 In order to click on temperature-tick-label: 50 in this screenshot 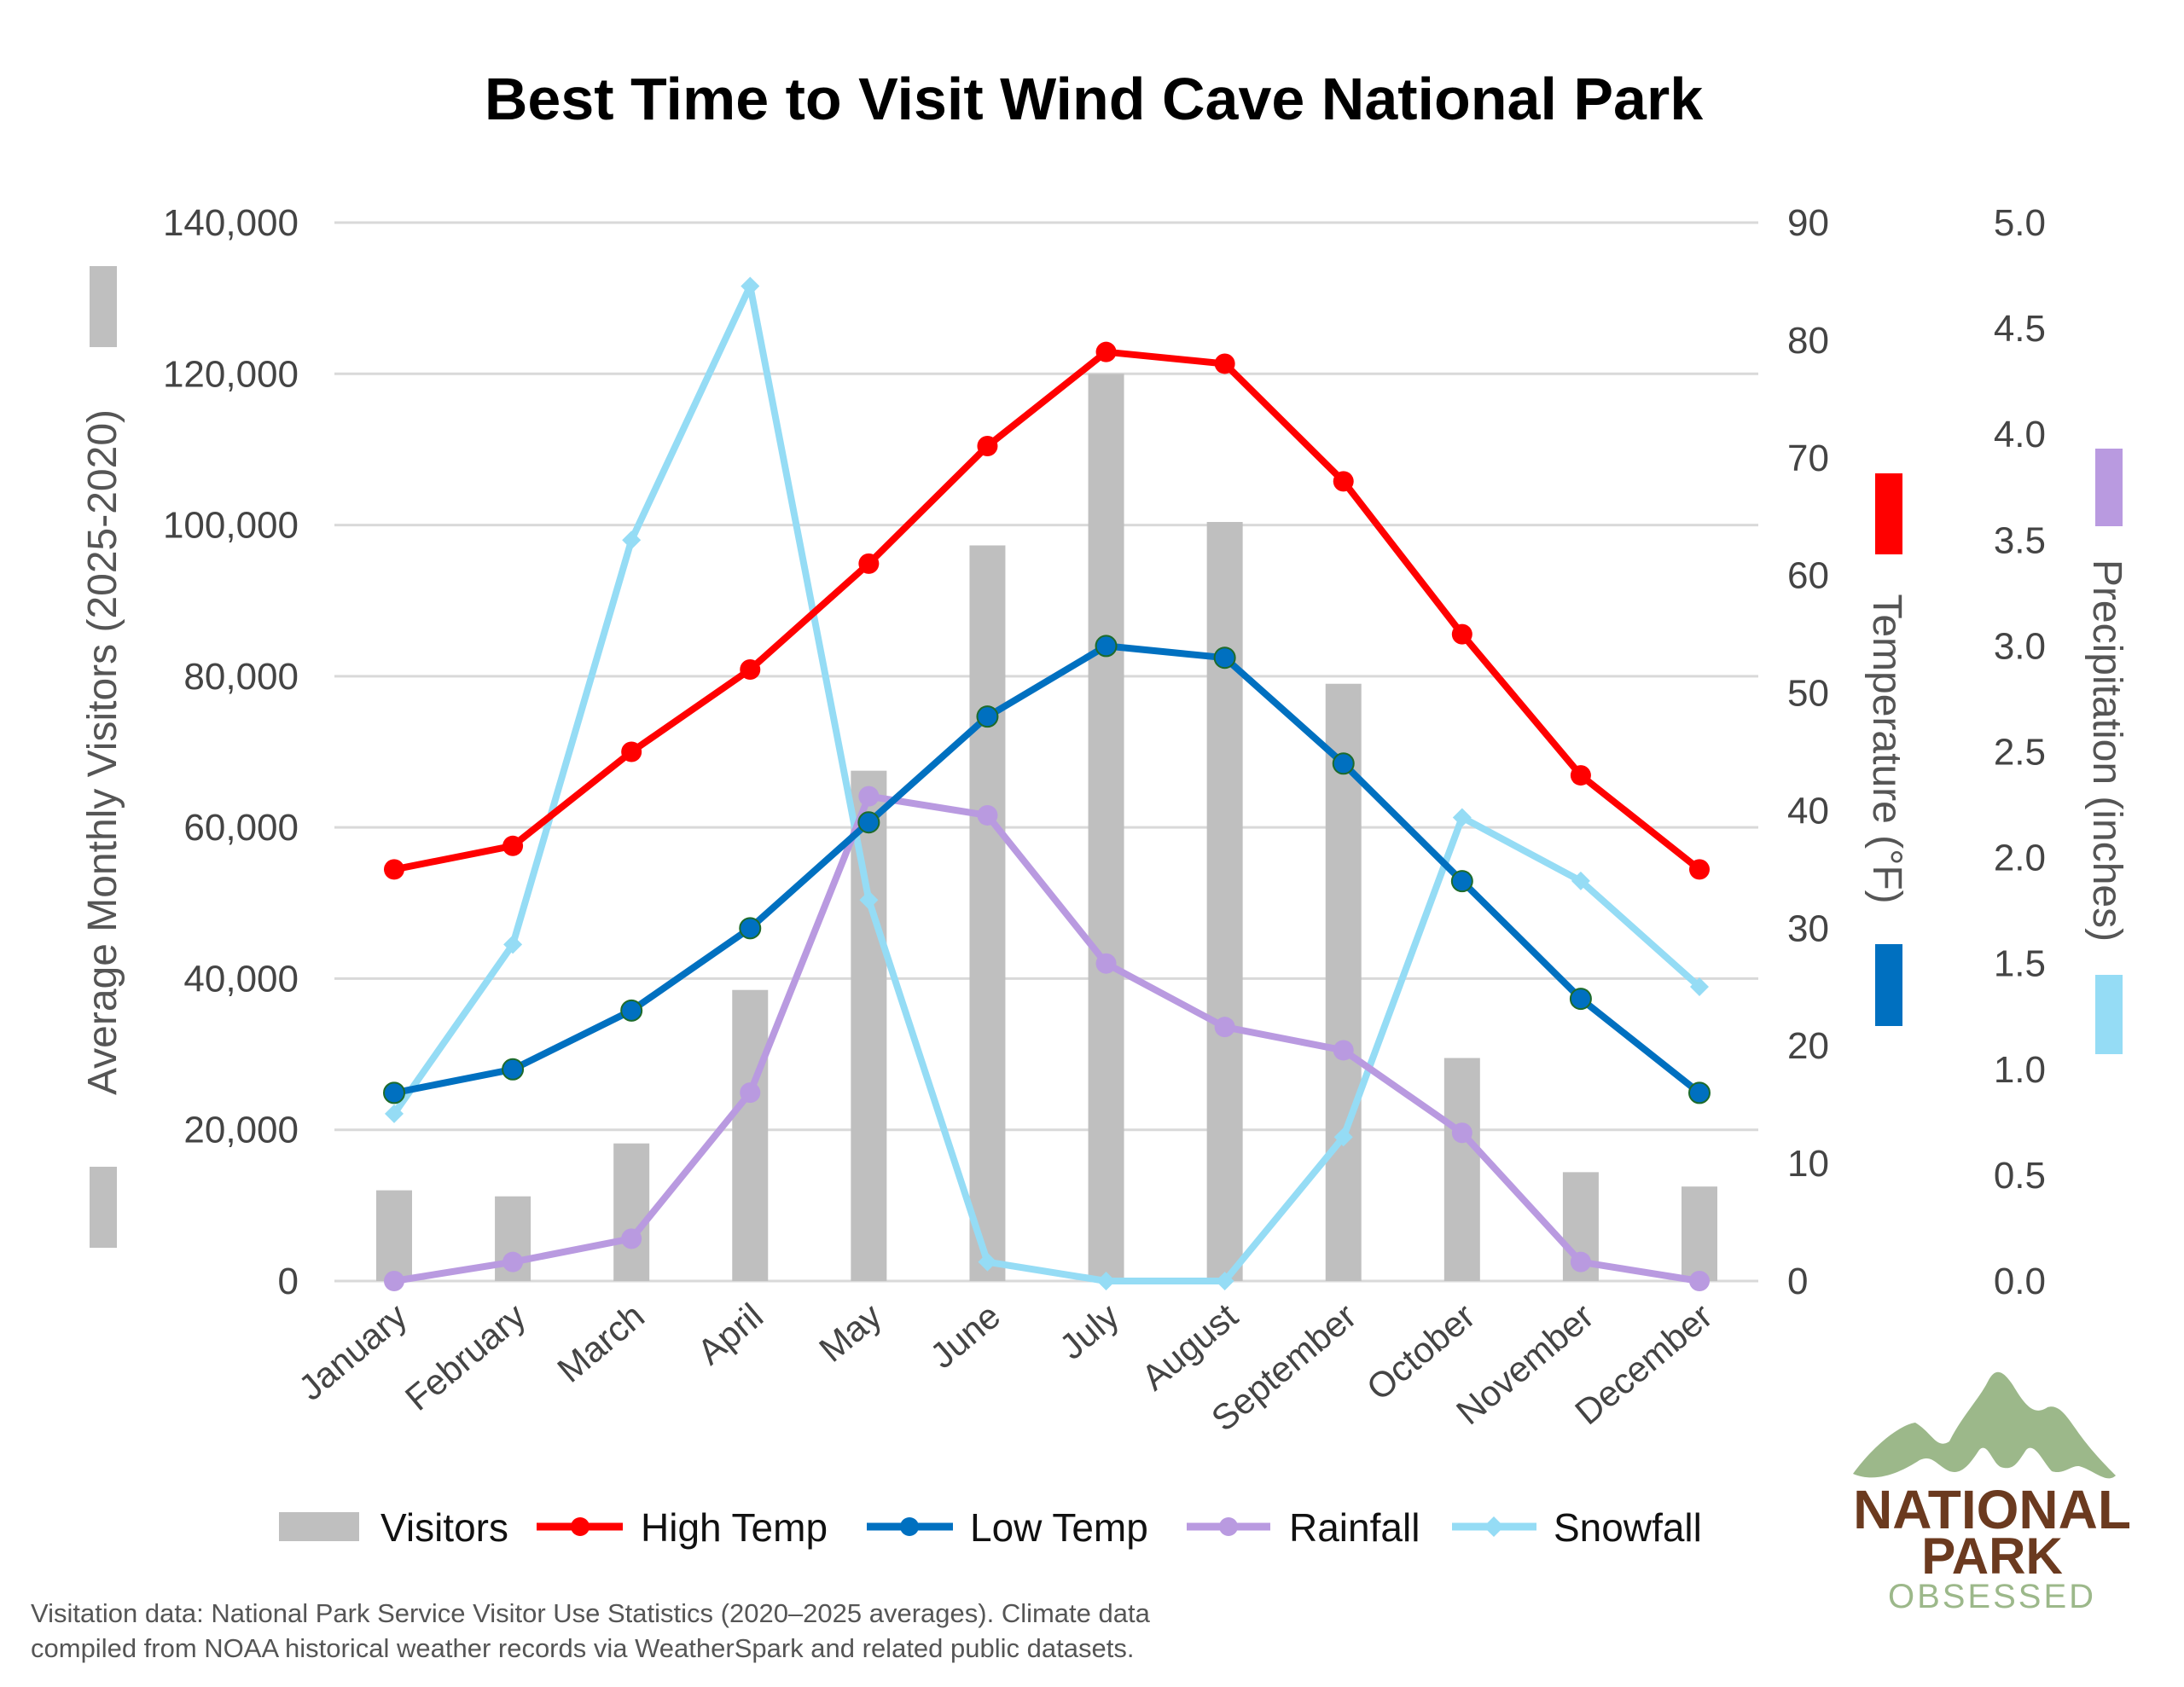, I will do `click(1808, 694)`.